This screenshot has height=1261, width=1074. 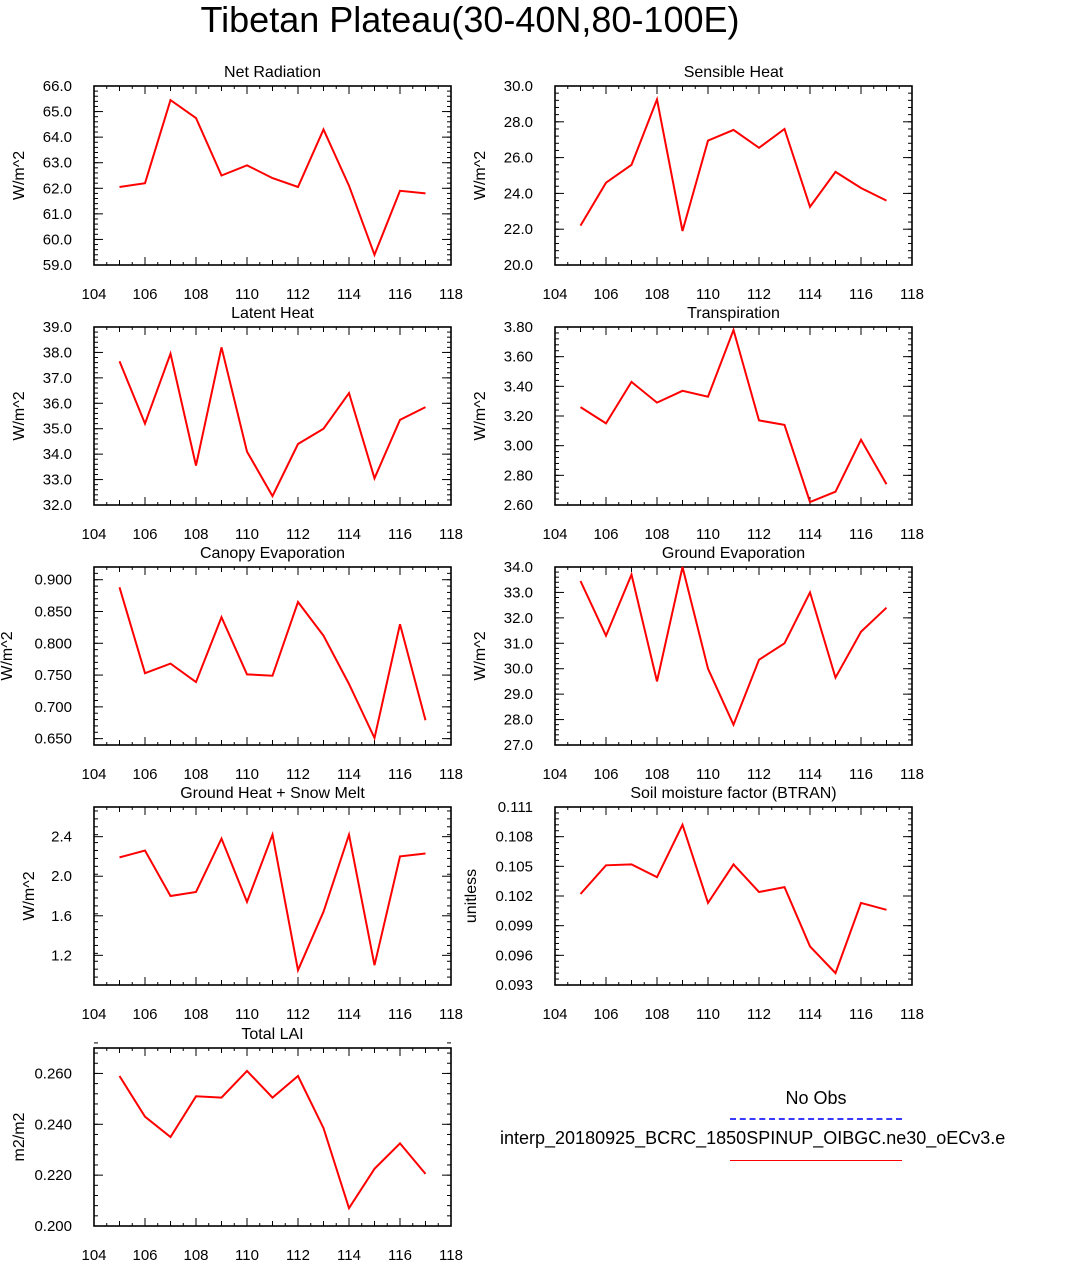 I want to click on y-tick-label: 3.80, so click(x=518, y=327).